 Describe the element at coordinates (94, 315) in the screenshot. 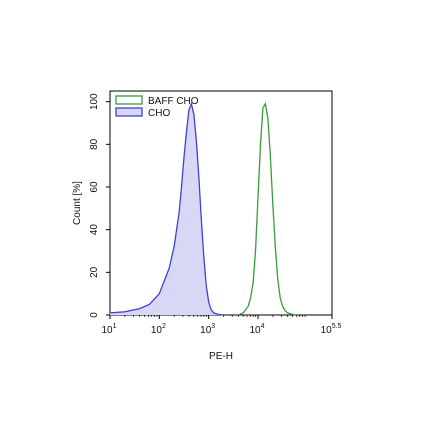

I see `y-tick-label: 0` at that location.